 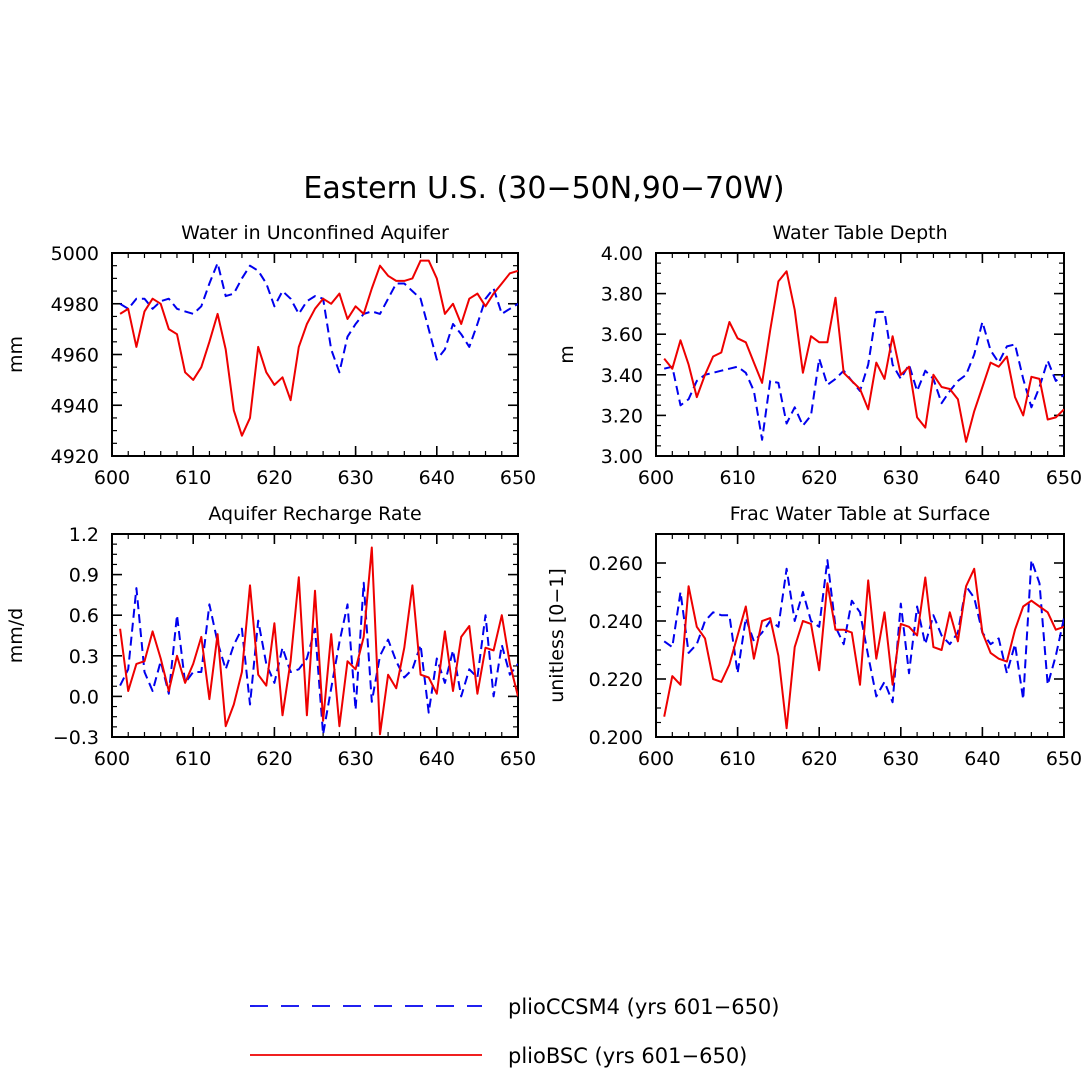 I want to click on water-in-unconfined-aquifer-x-tick-label: 650, so click(x=518, y=478).